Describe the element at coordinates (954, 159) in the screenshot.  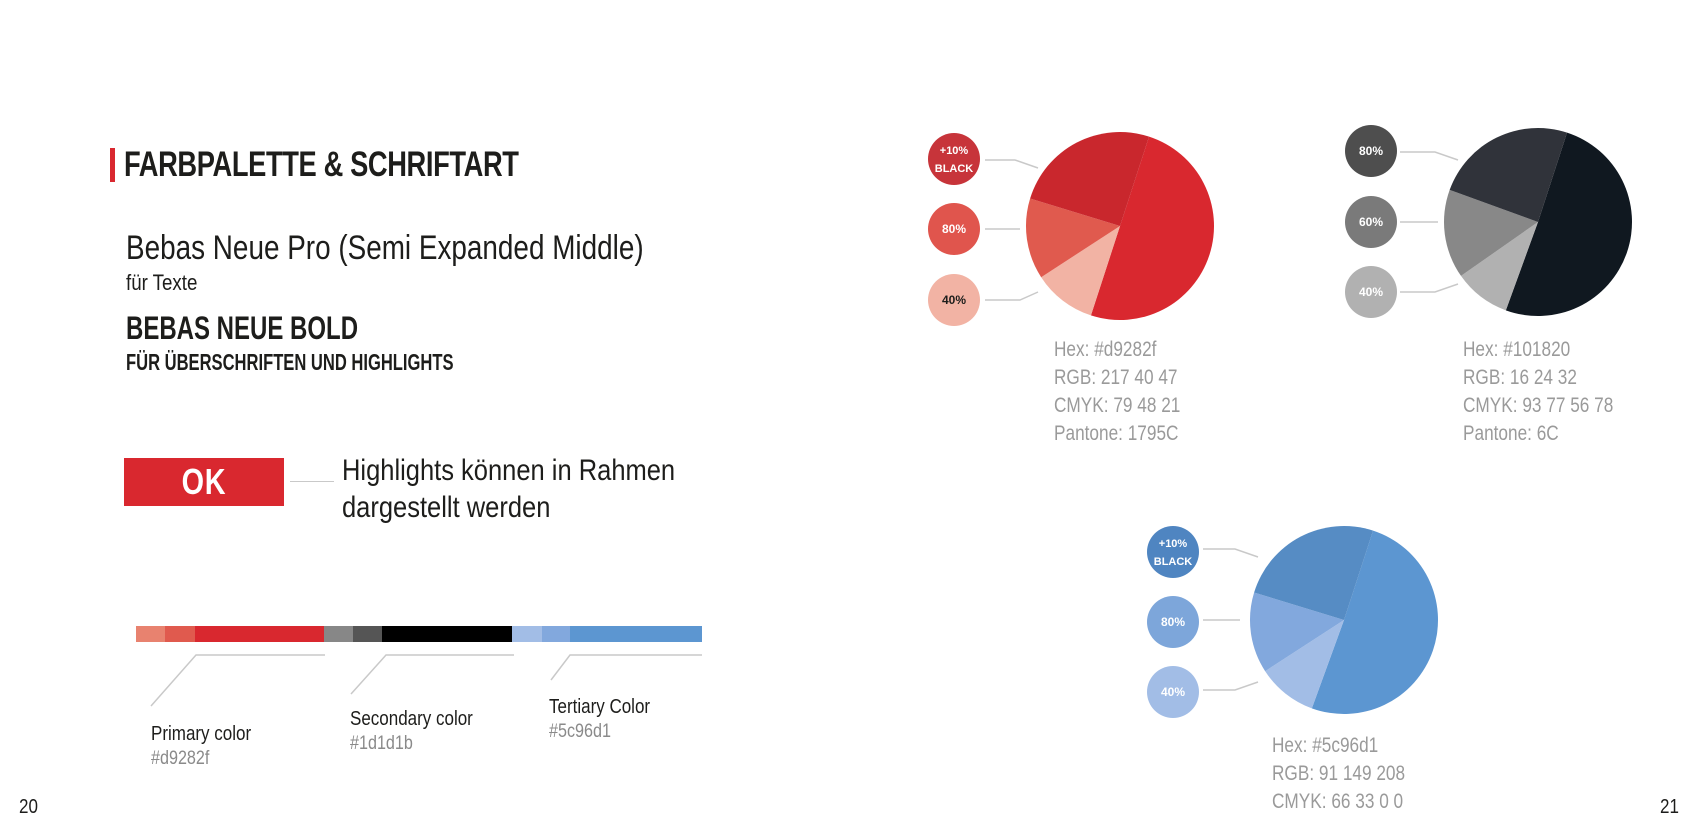
I see `tint-circle-red-black` at that location.